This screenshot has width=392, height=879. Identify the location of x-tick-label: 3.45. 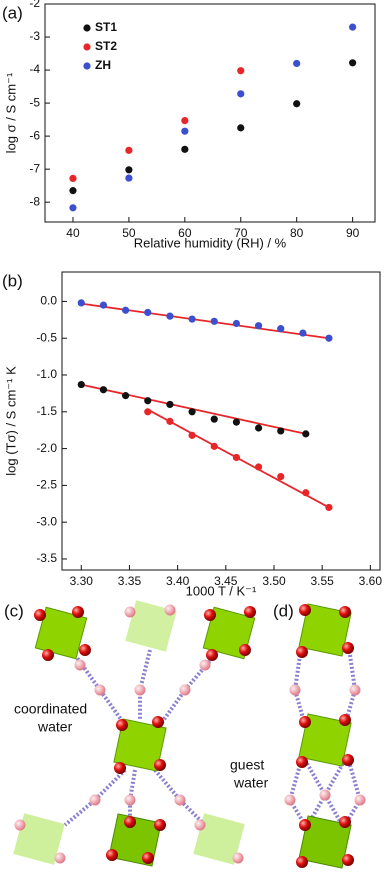
(226, 581).